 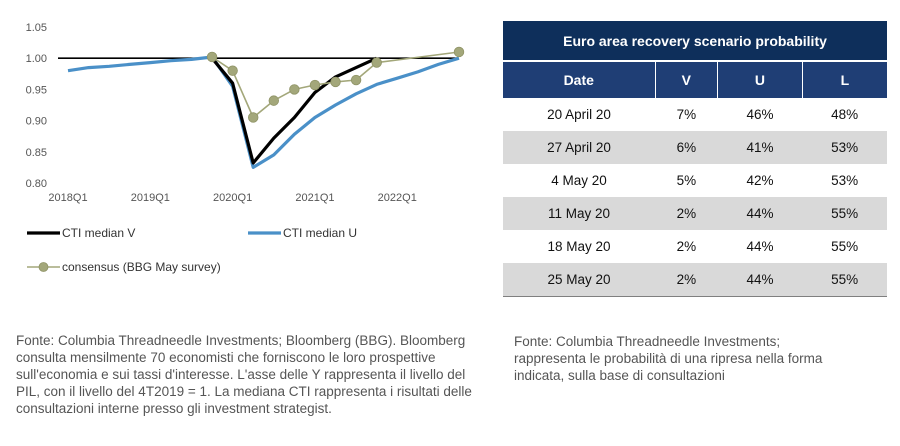 I want to click on header-u: U, so click(x=760, y=79).